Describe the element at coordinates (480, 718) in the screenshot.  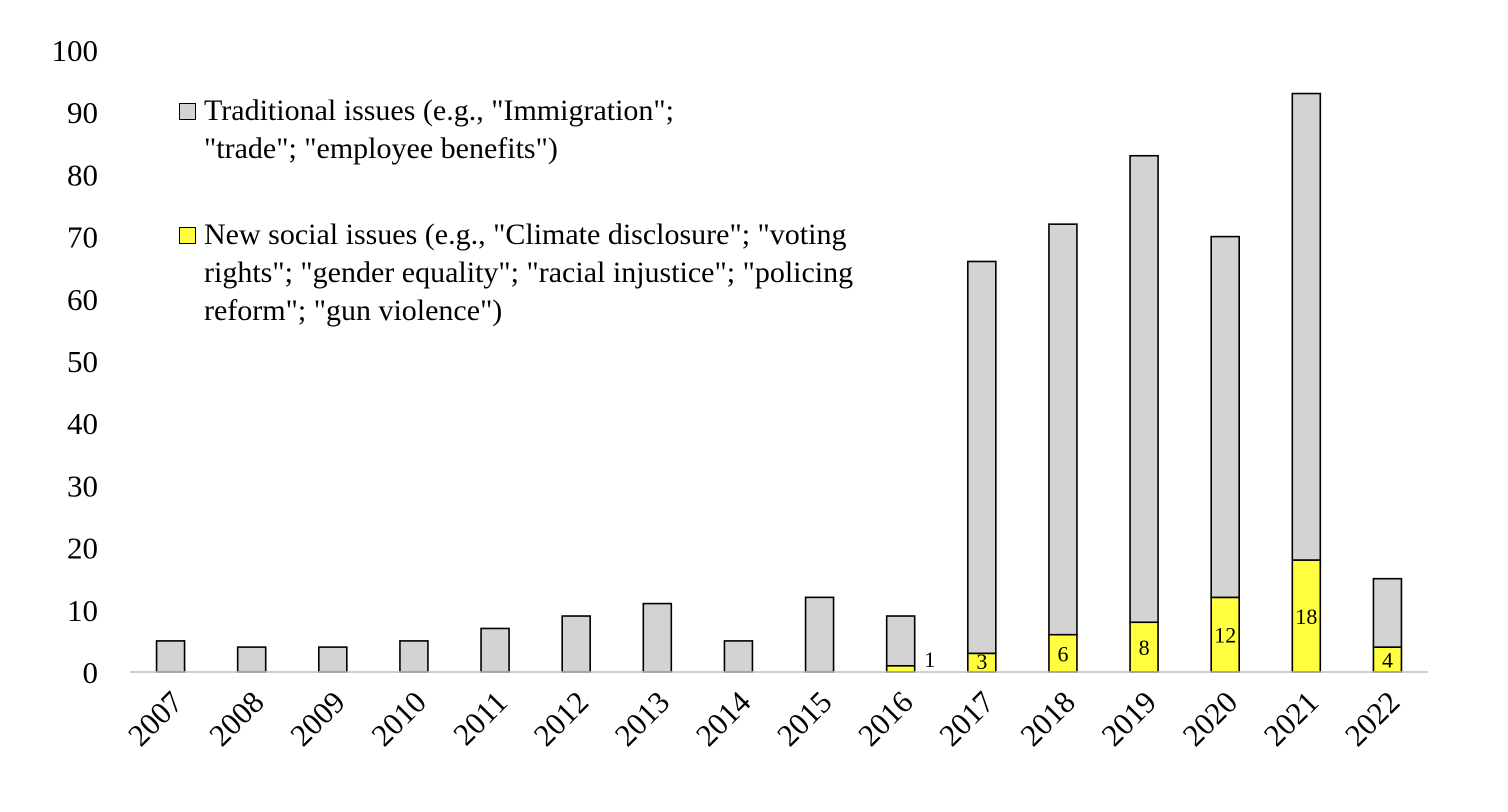
I see `x-tick-label: 2011` at that location.